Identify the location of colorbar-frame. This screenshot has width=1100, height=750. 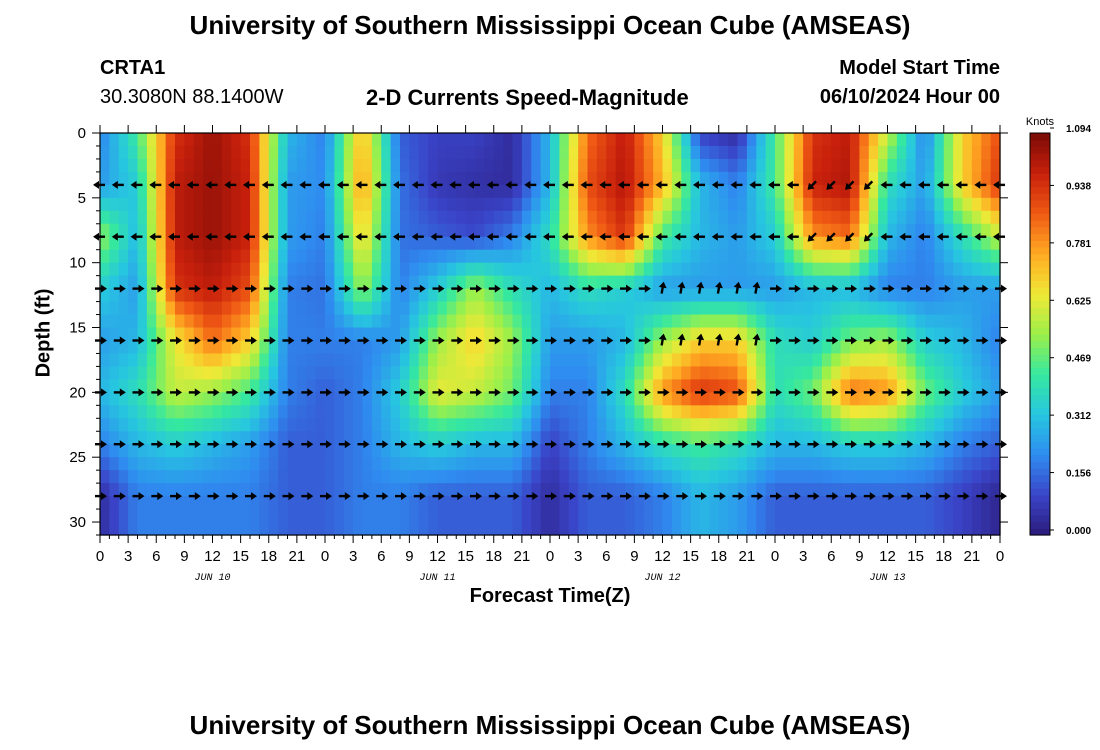
(1040, 334).